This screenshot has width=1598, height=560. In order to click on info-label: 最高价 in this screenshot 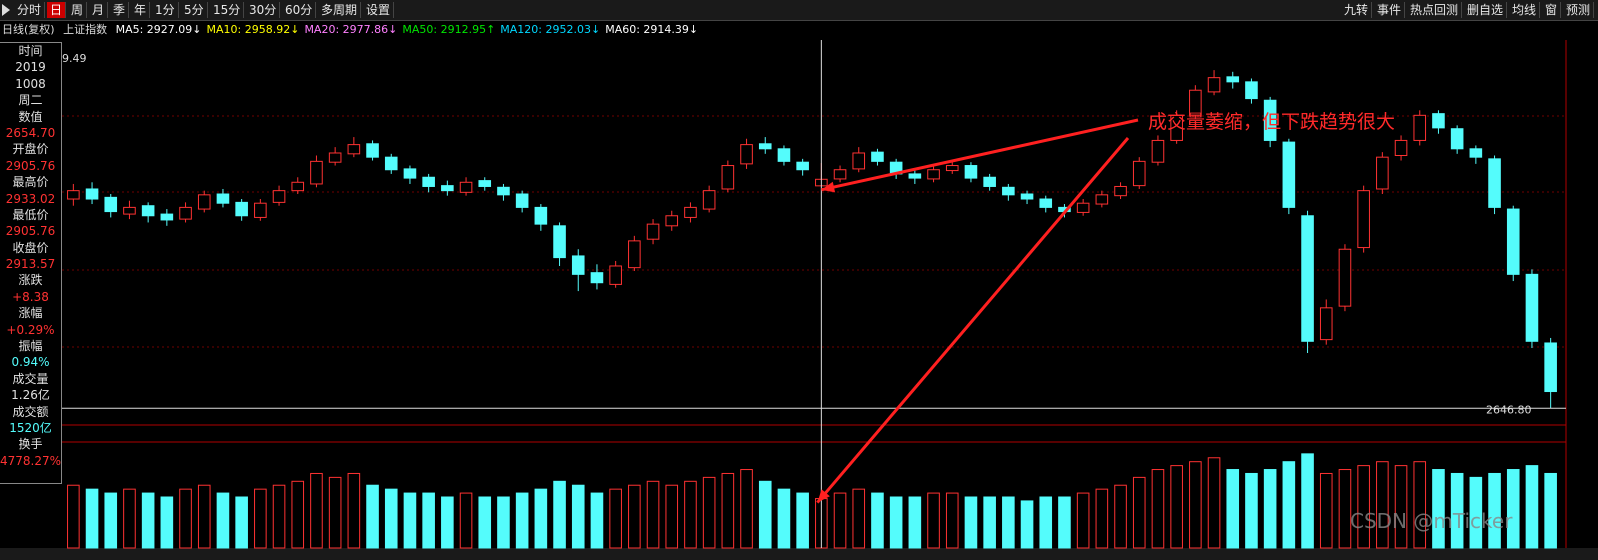, I will do `click(30, 182)`.